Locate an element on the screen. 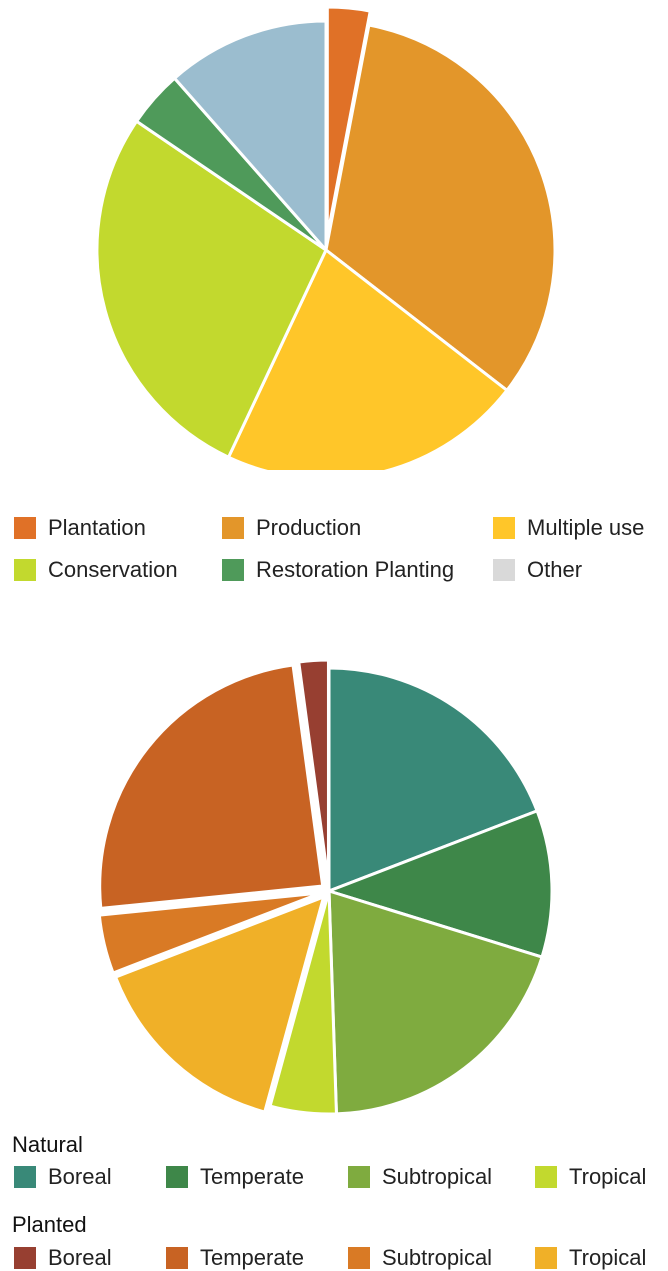 The image size is (668, 1271). pie-slice-natural-tropical is located at coordinates (303, 1002).